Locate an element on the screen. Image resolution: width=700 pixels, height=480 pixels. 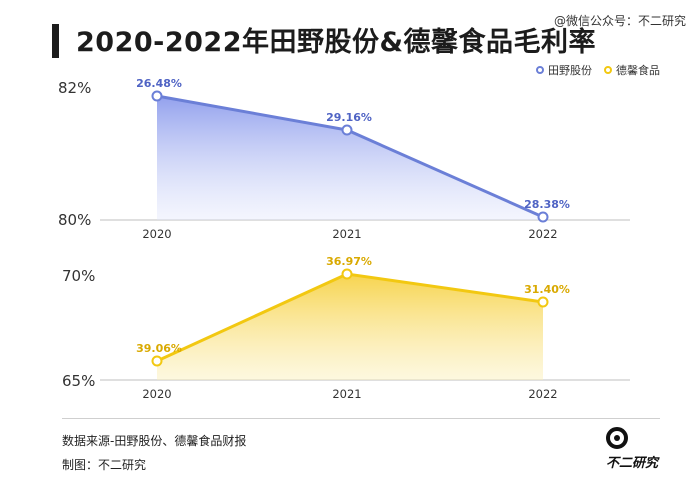
data-label-tianye-2022: 28.38% is located at coordinates (547, 204).